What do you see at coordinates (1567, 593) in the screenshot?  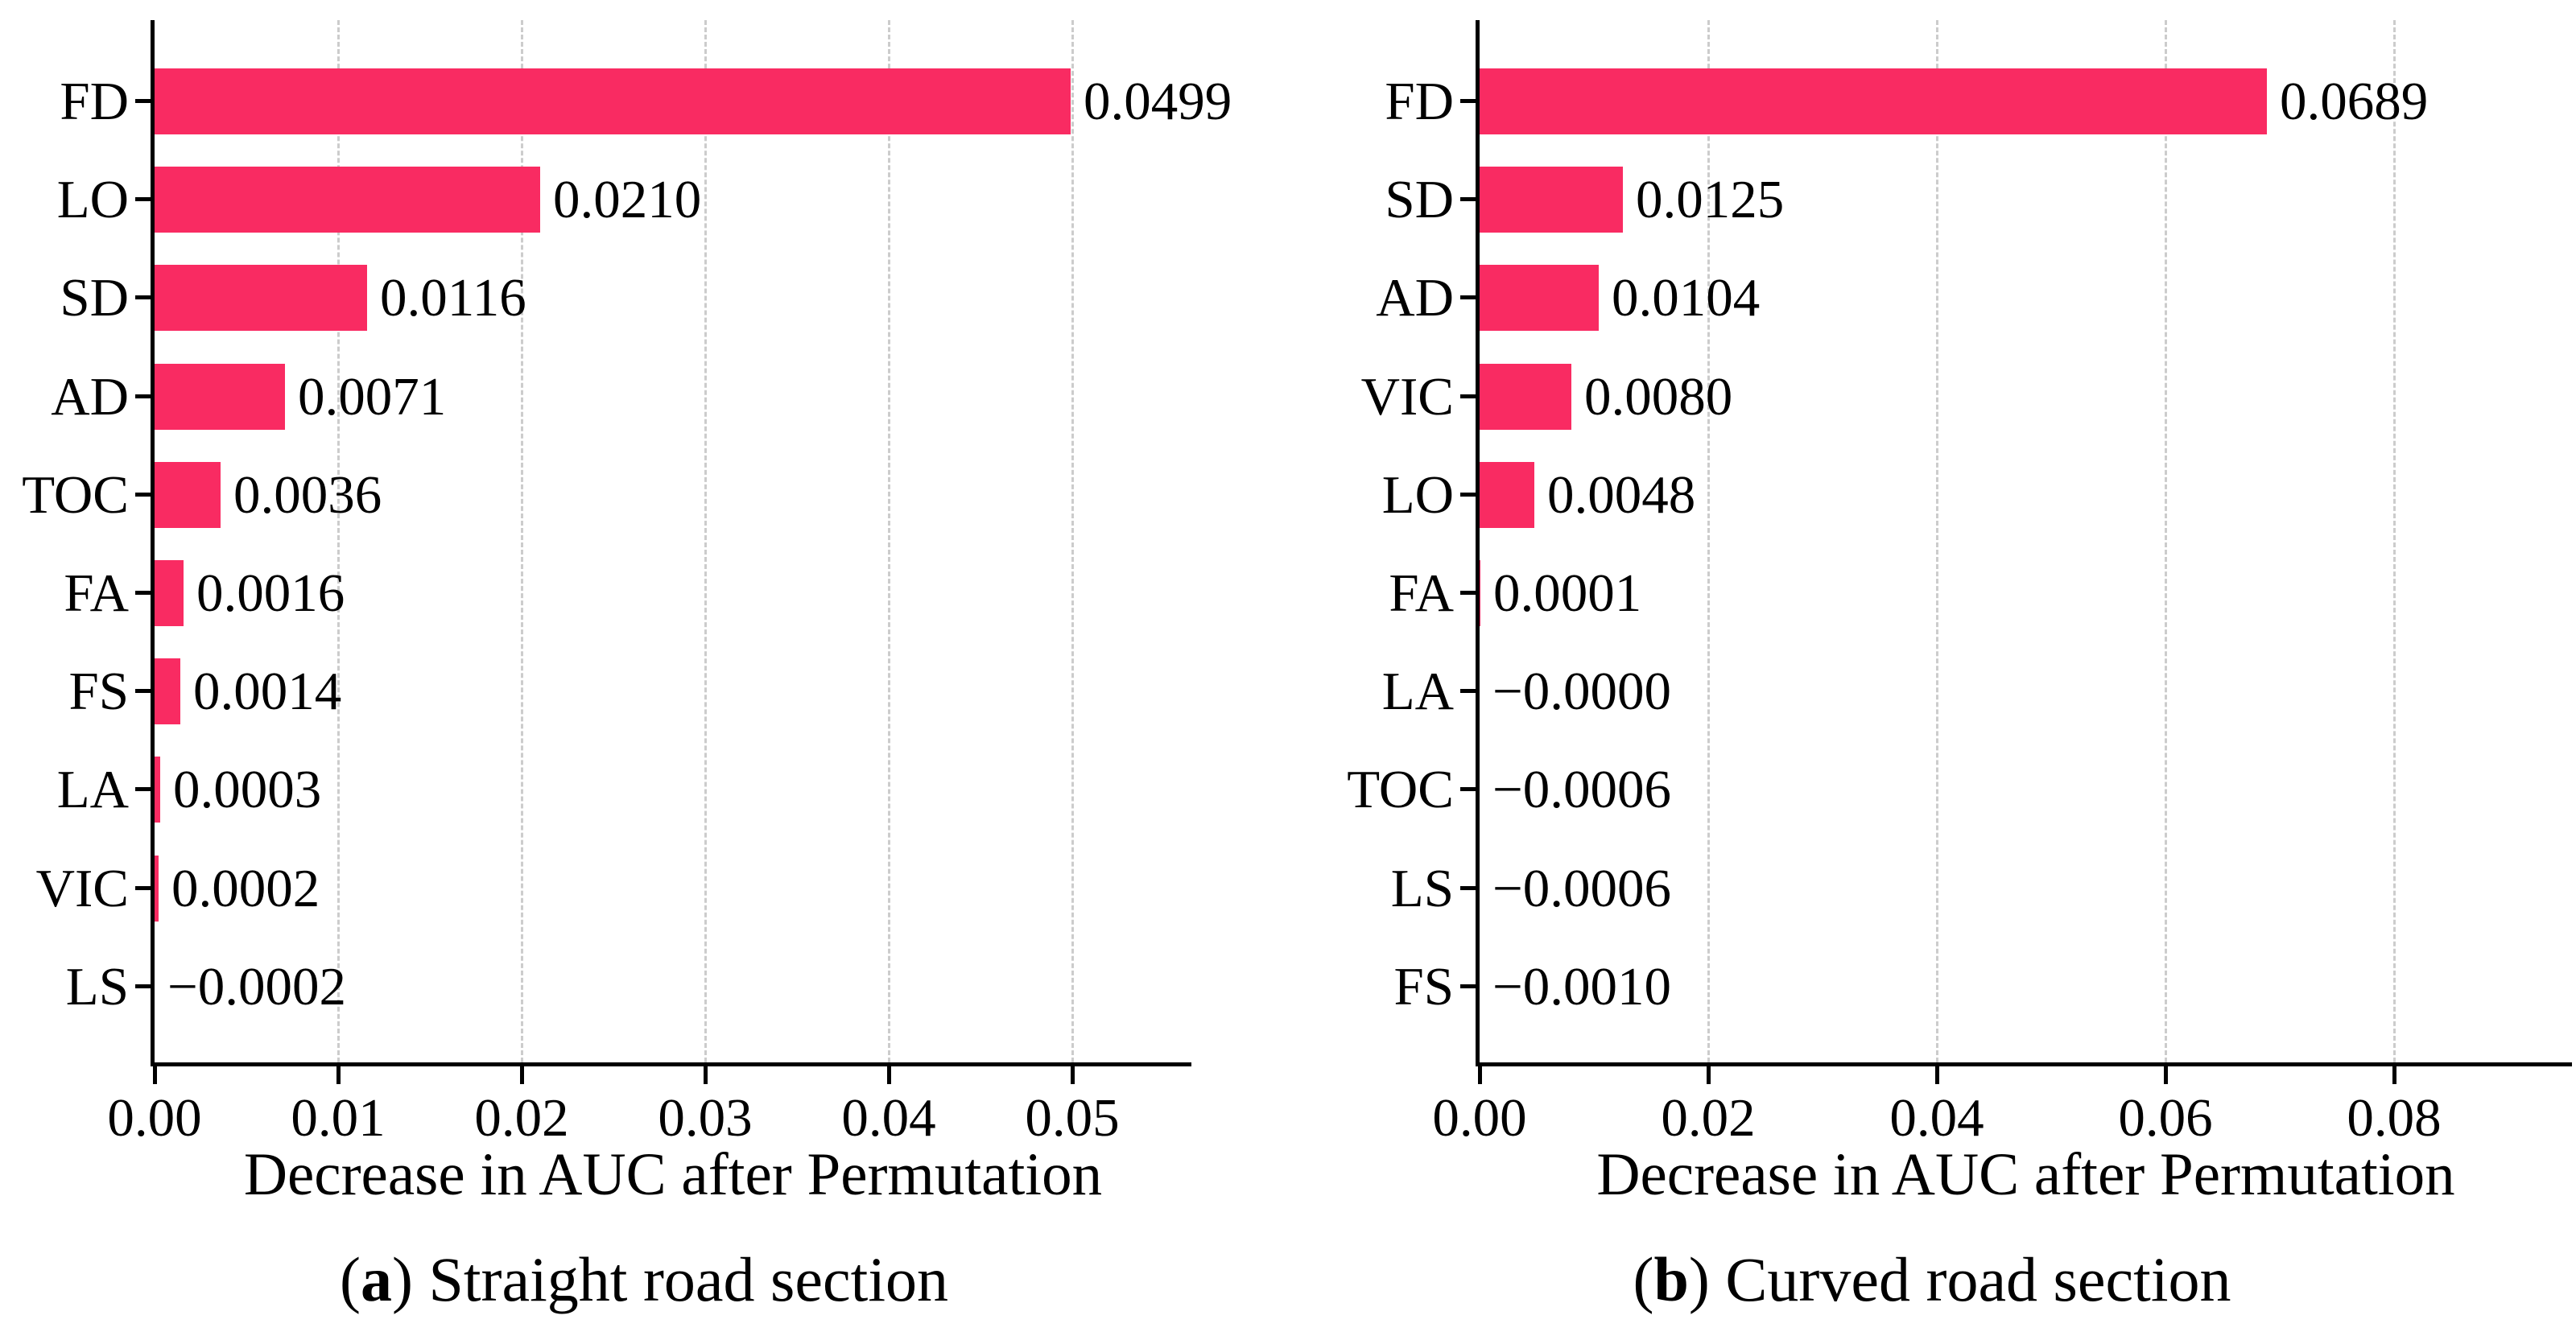 I see `bar-value-label: 0.0001` at bounding box center [1567, 593].